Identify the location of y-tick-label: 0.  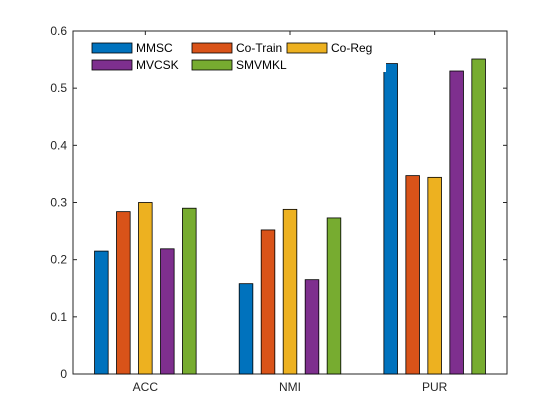
(63, 374).